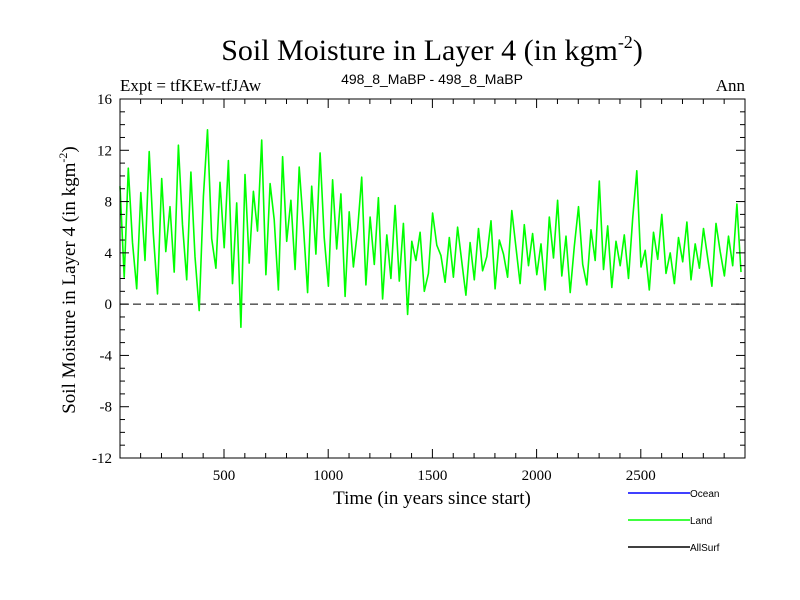 The height and width of the screenshot is (600, 800). I want to click on y-tick-label: -12, so click(102, 459).